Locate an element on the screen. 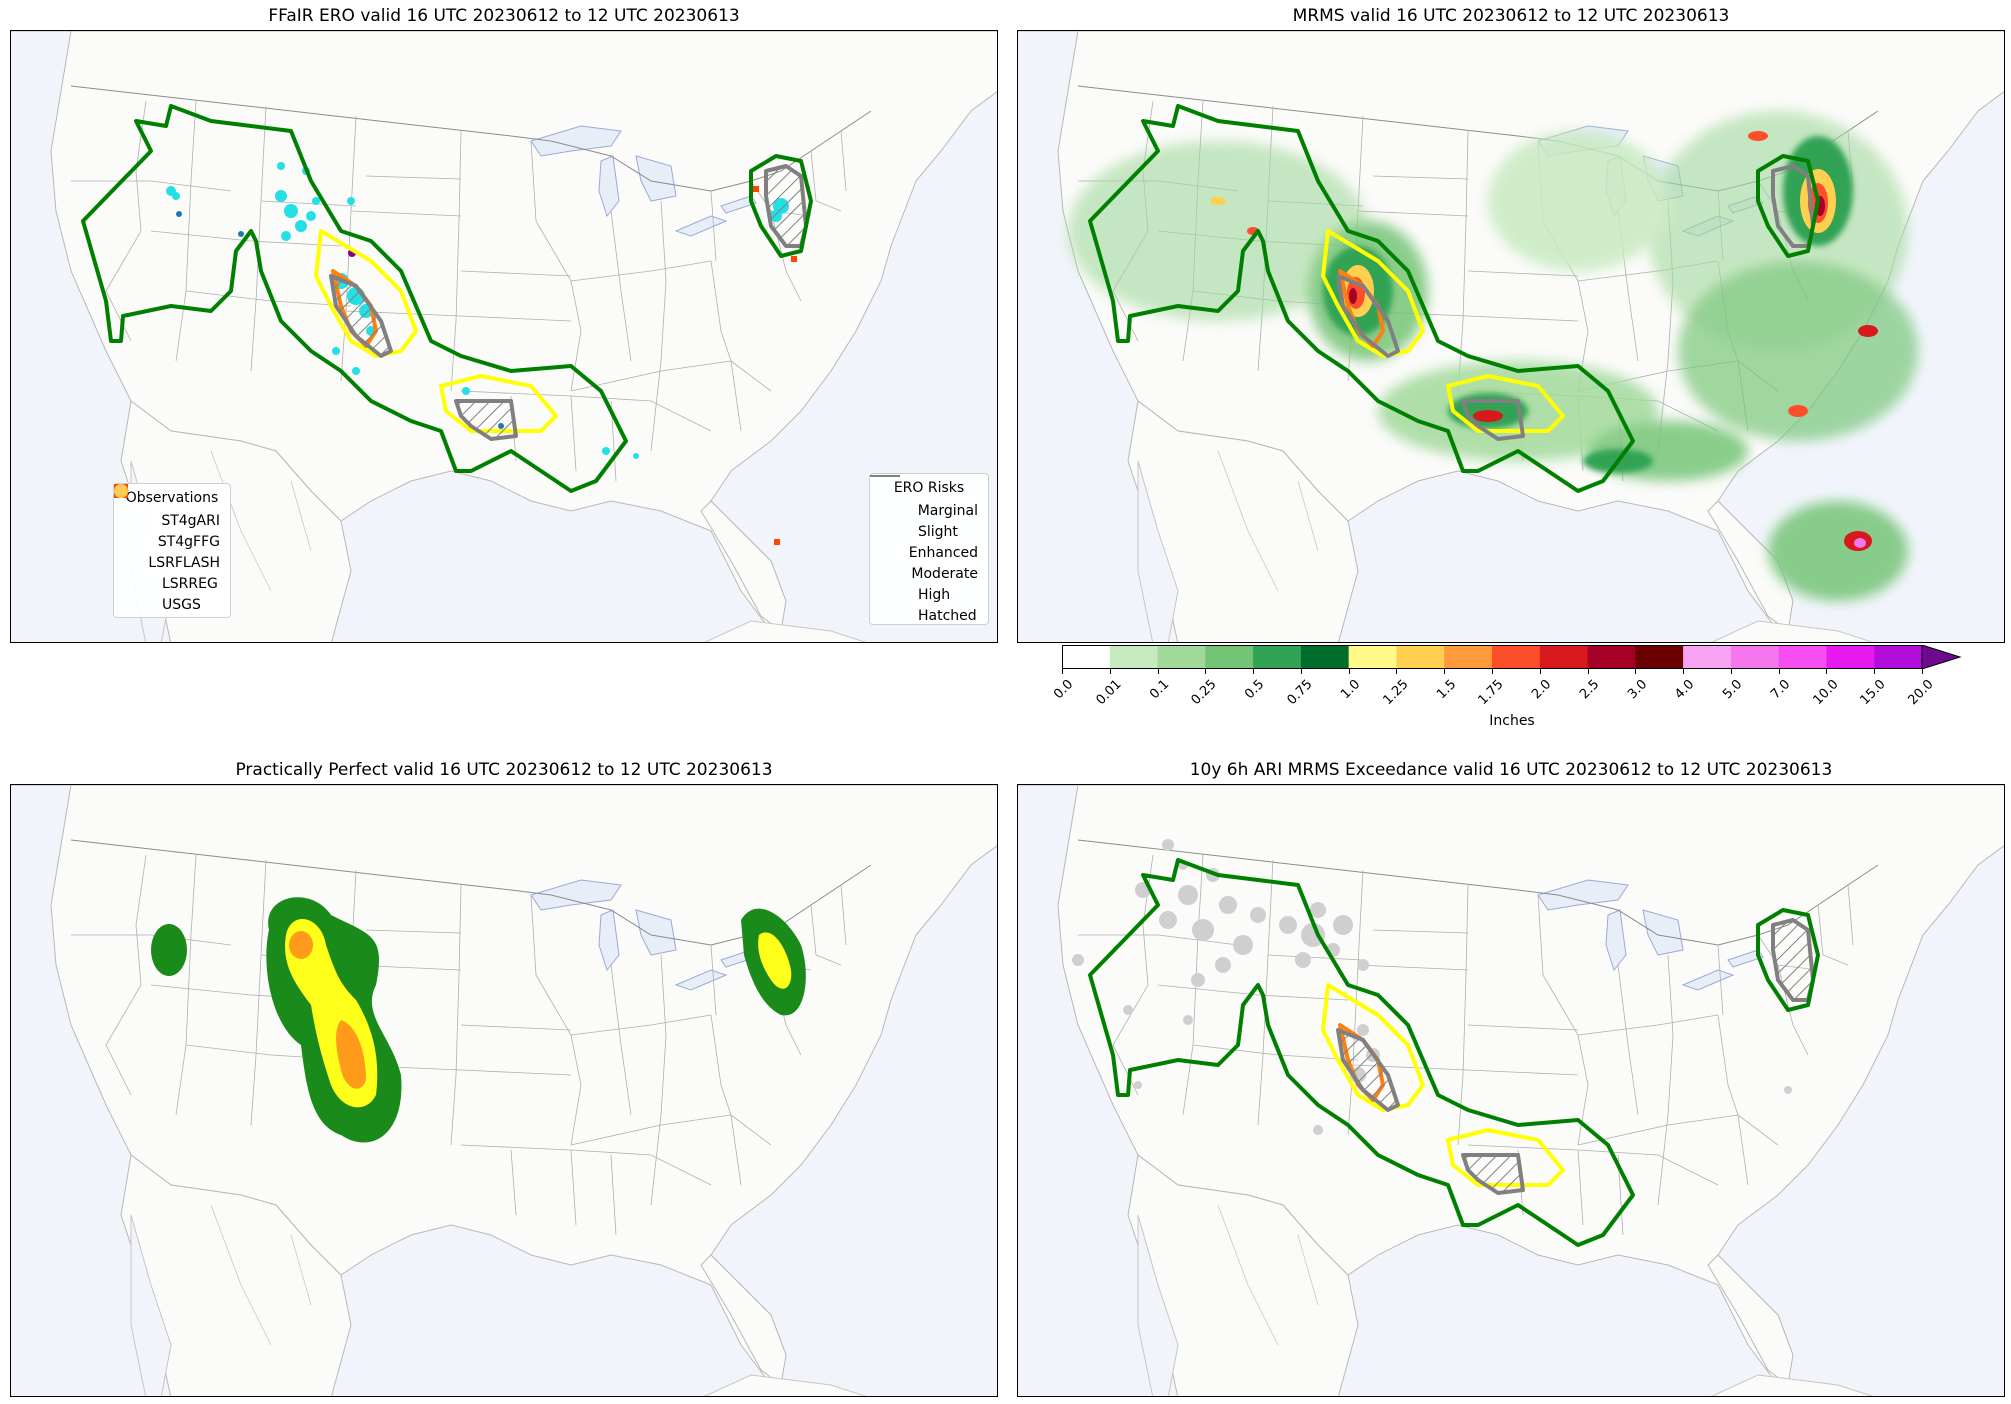 Image resolution: width=2011 pixels, height=1404 pixels. colorbar-tick-label: 1.0 is located at coordinates (1351, 690).